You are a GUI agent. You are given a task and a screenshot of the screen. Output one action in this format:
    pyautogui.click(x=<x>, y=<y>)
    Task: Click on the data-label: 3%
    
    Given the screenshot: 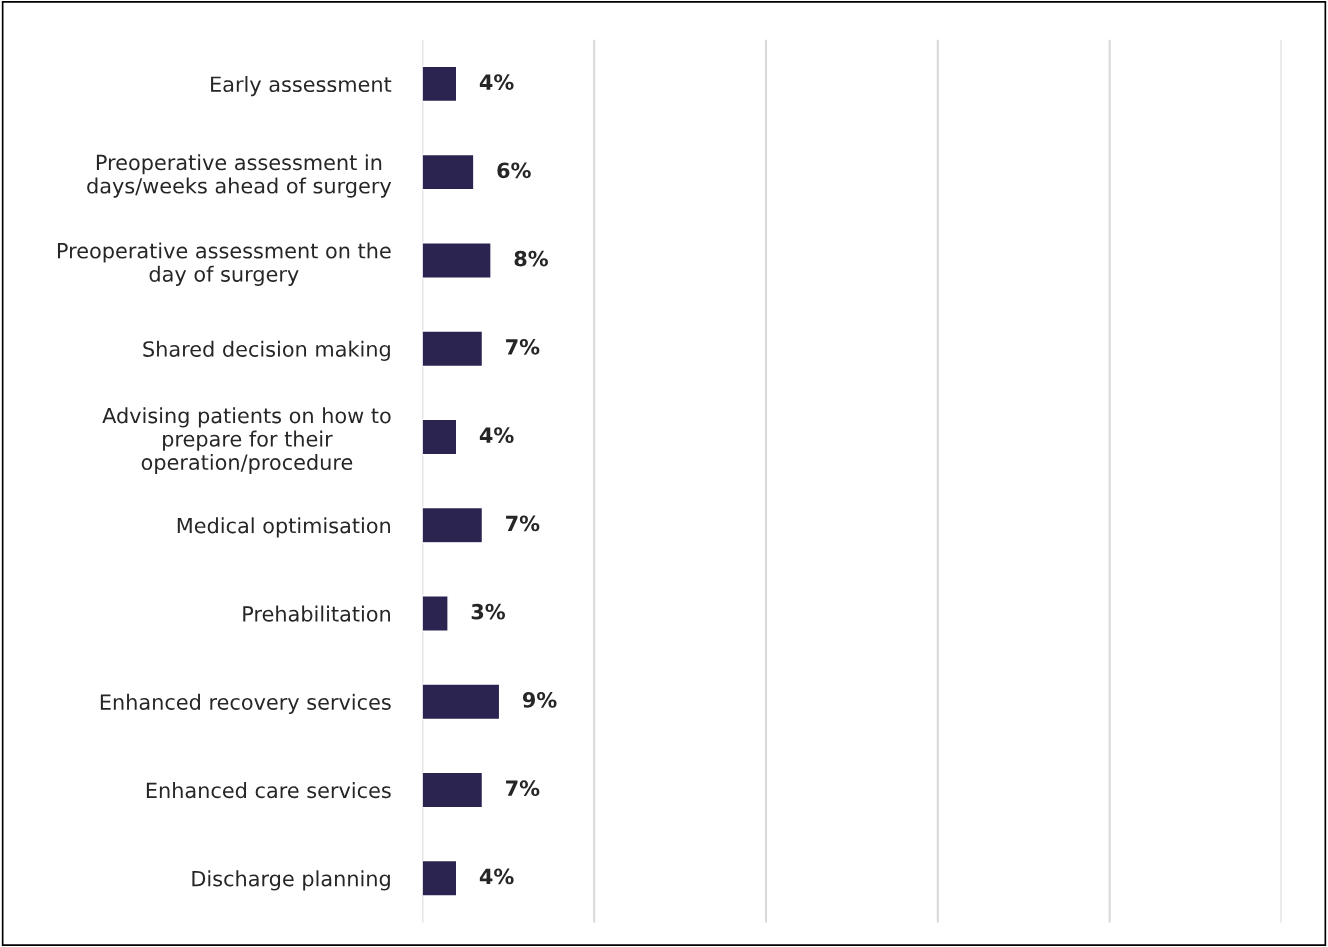 What is the action you would take?
    pyautogui.click(x=488, y=611)
    